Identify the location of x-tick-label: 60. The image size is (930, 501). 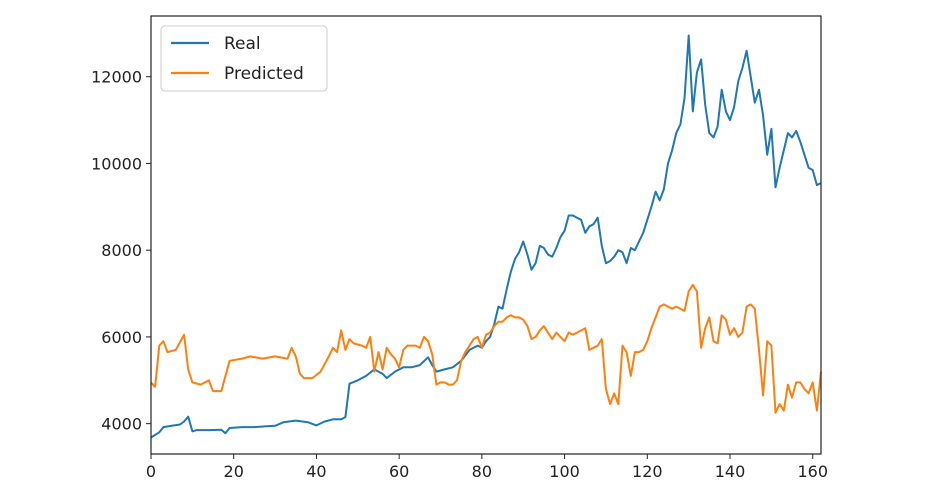
(399, 471).